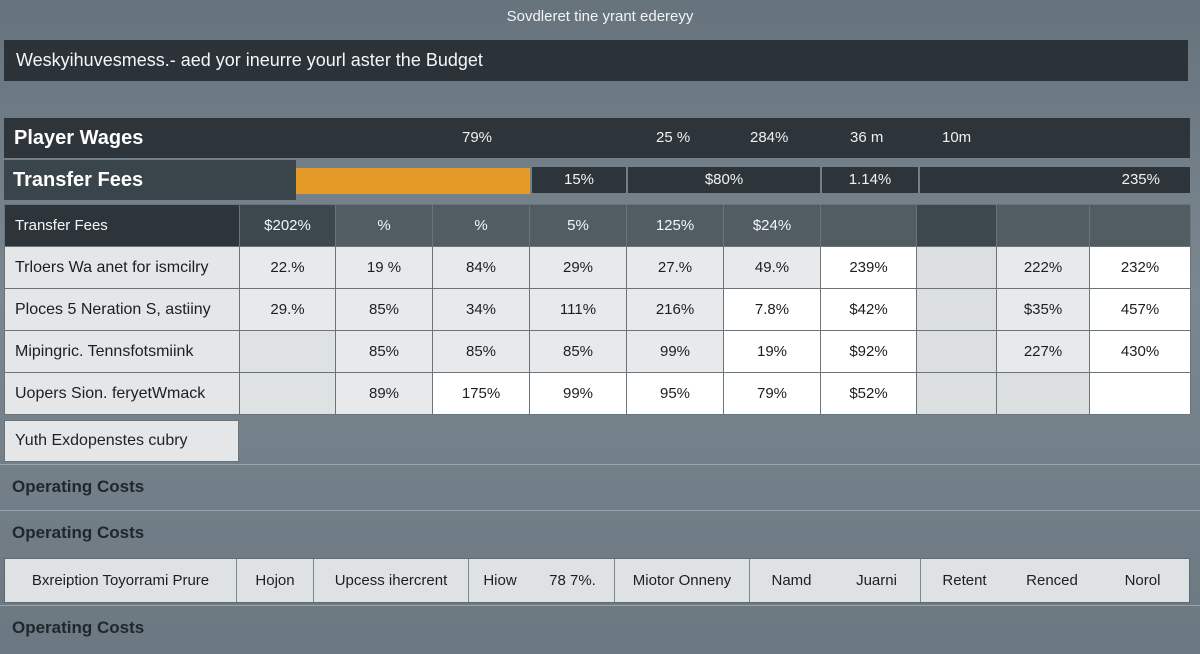 Image resolution: width=1200 pixels, height=654 pixels. What do you see at coordinates (122, 309) in the screenshot?
I see `row-label: Ploces 5 Neration S, astiiny` at bounding box center [122, 309].